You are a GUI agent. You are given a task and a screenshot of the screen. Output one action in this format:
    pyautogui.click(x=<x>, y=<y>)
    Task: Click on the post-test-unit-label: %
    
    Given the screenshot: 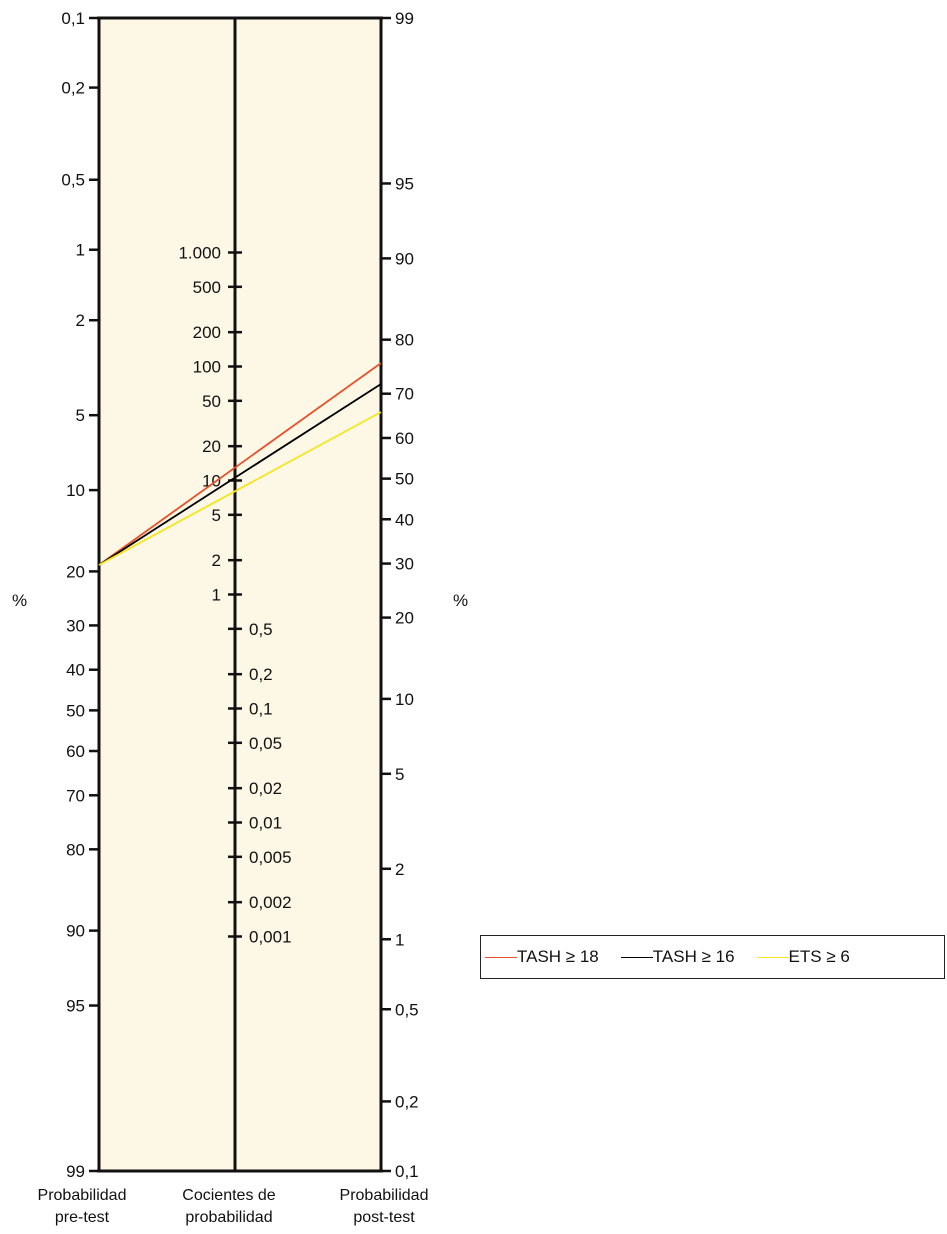 What is the action you would take?
    pyautogui.click(x=460, y=600)
    